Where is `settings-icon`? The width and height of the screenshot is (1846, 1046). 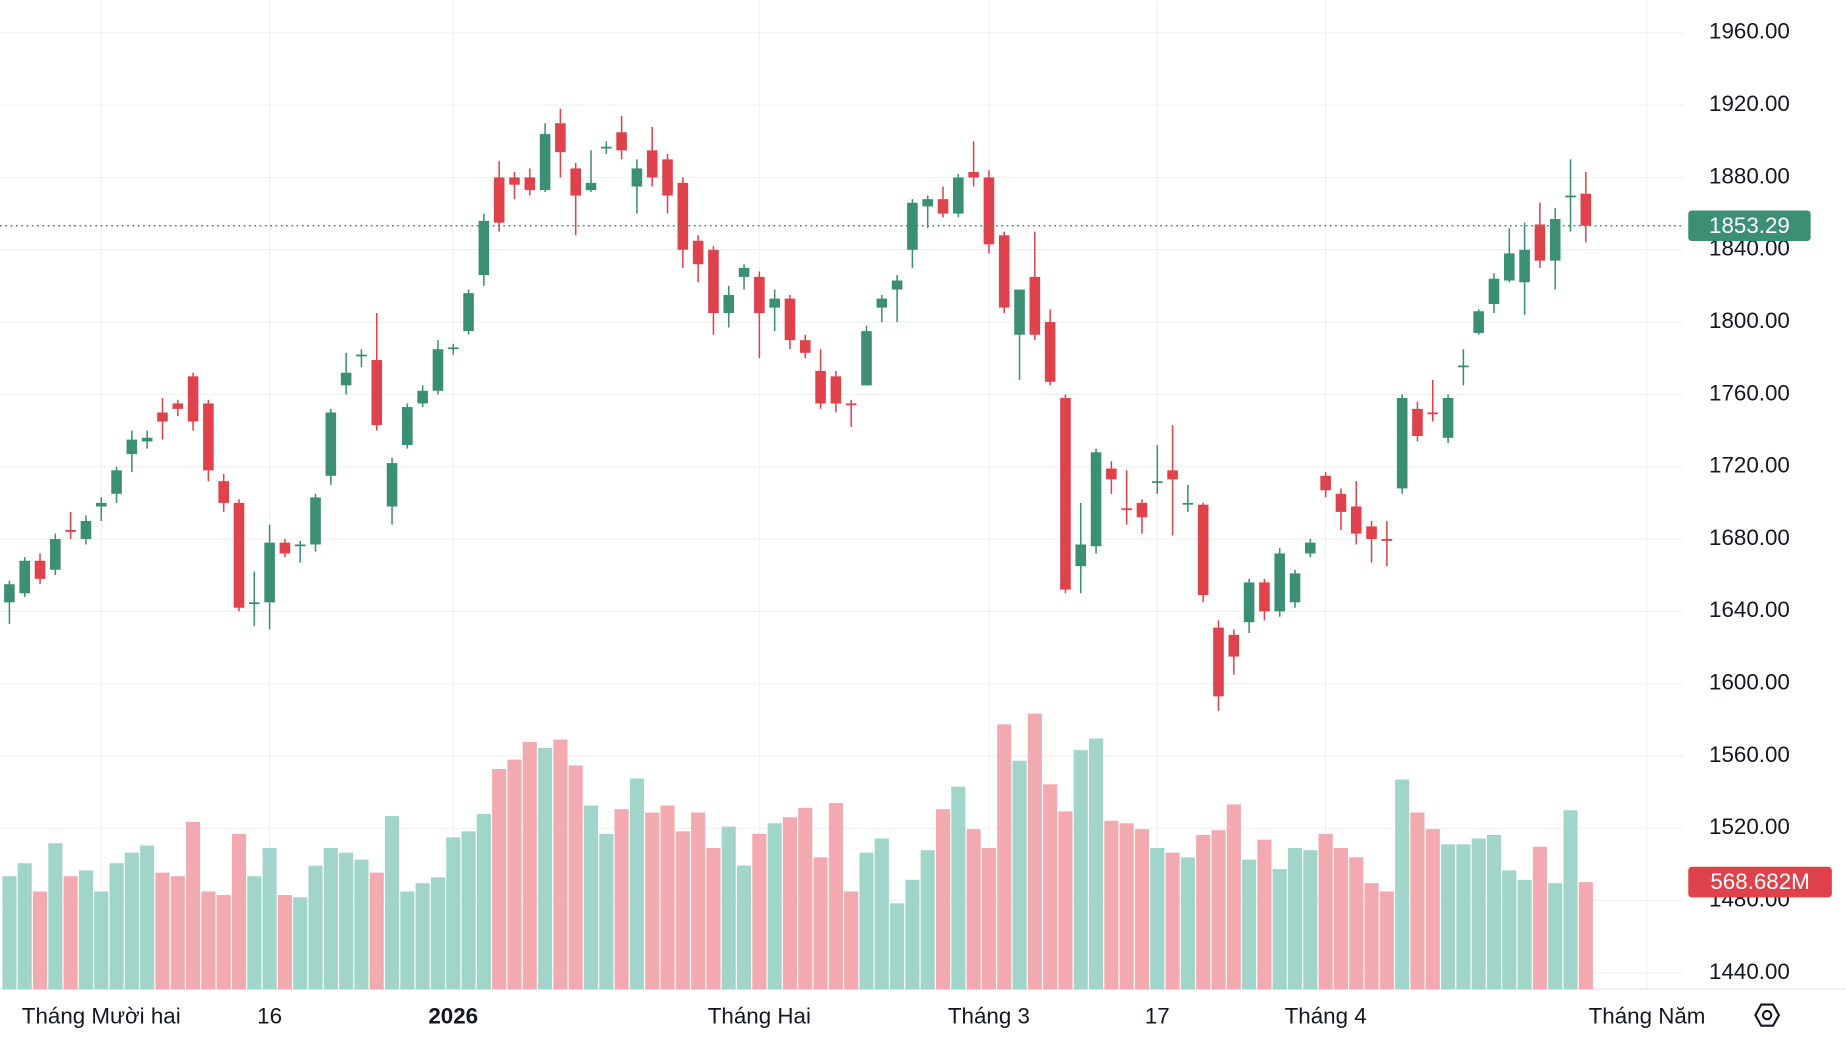
settings-icon is located at coordinates (1767, 1015).